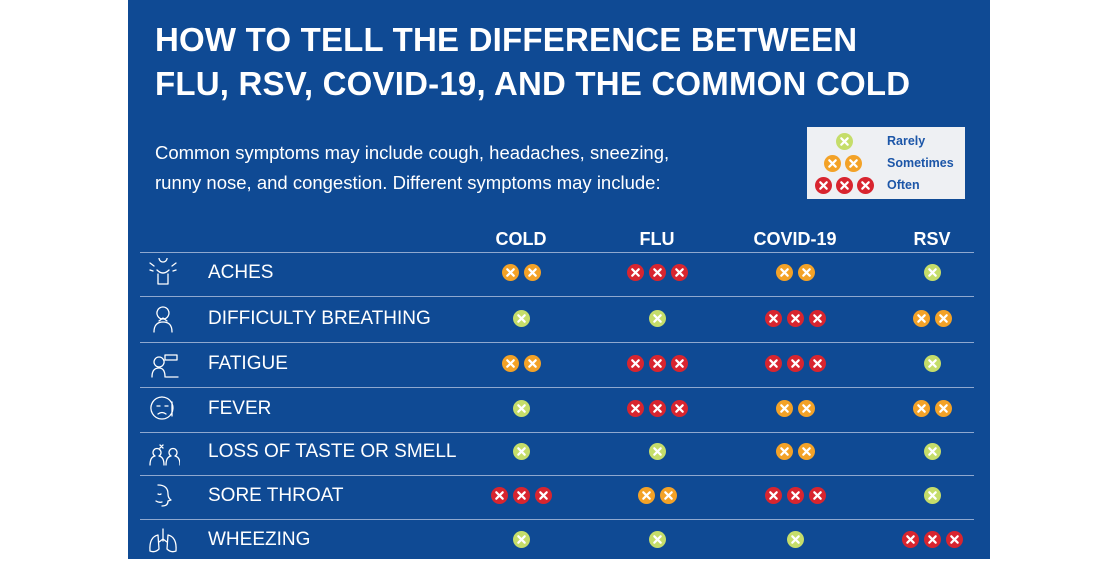 The image size is (1119, 562). I want to click on legend: Rarely Sometimes Often, so click(886, 163).